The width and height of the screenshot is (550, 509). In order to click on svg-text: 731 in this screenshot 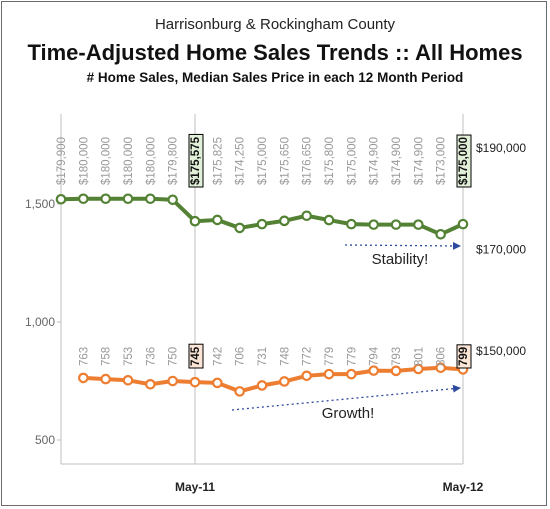, I will do `click(263, 356)`.